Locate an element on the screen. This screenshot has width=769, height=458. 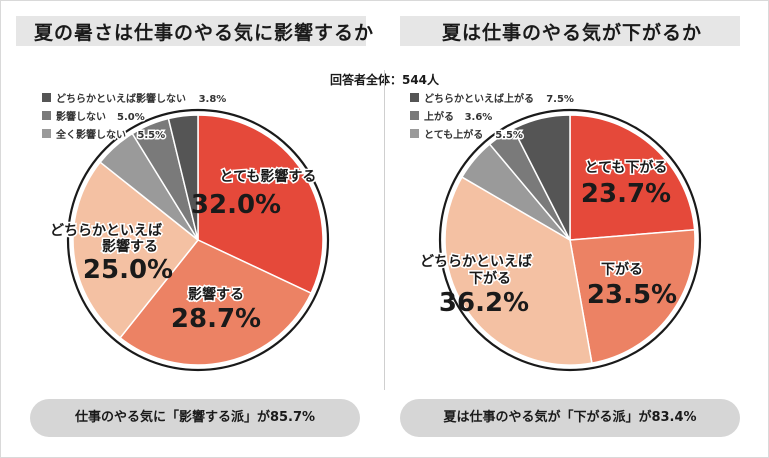
legend-value-right-4: 3.6% is located at coordinates (479, 117).